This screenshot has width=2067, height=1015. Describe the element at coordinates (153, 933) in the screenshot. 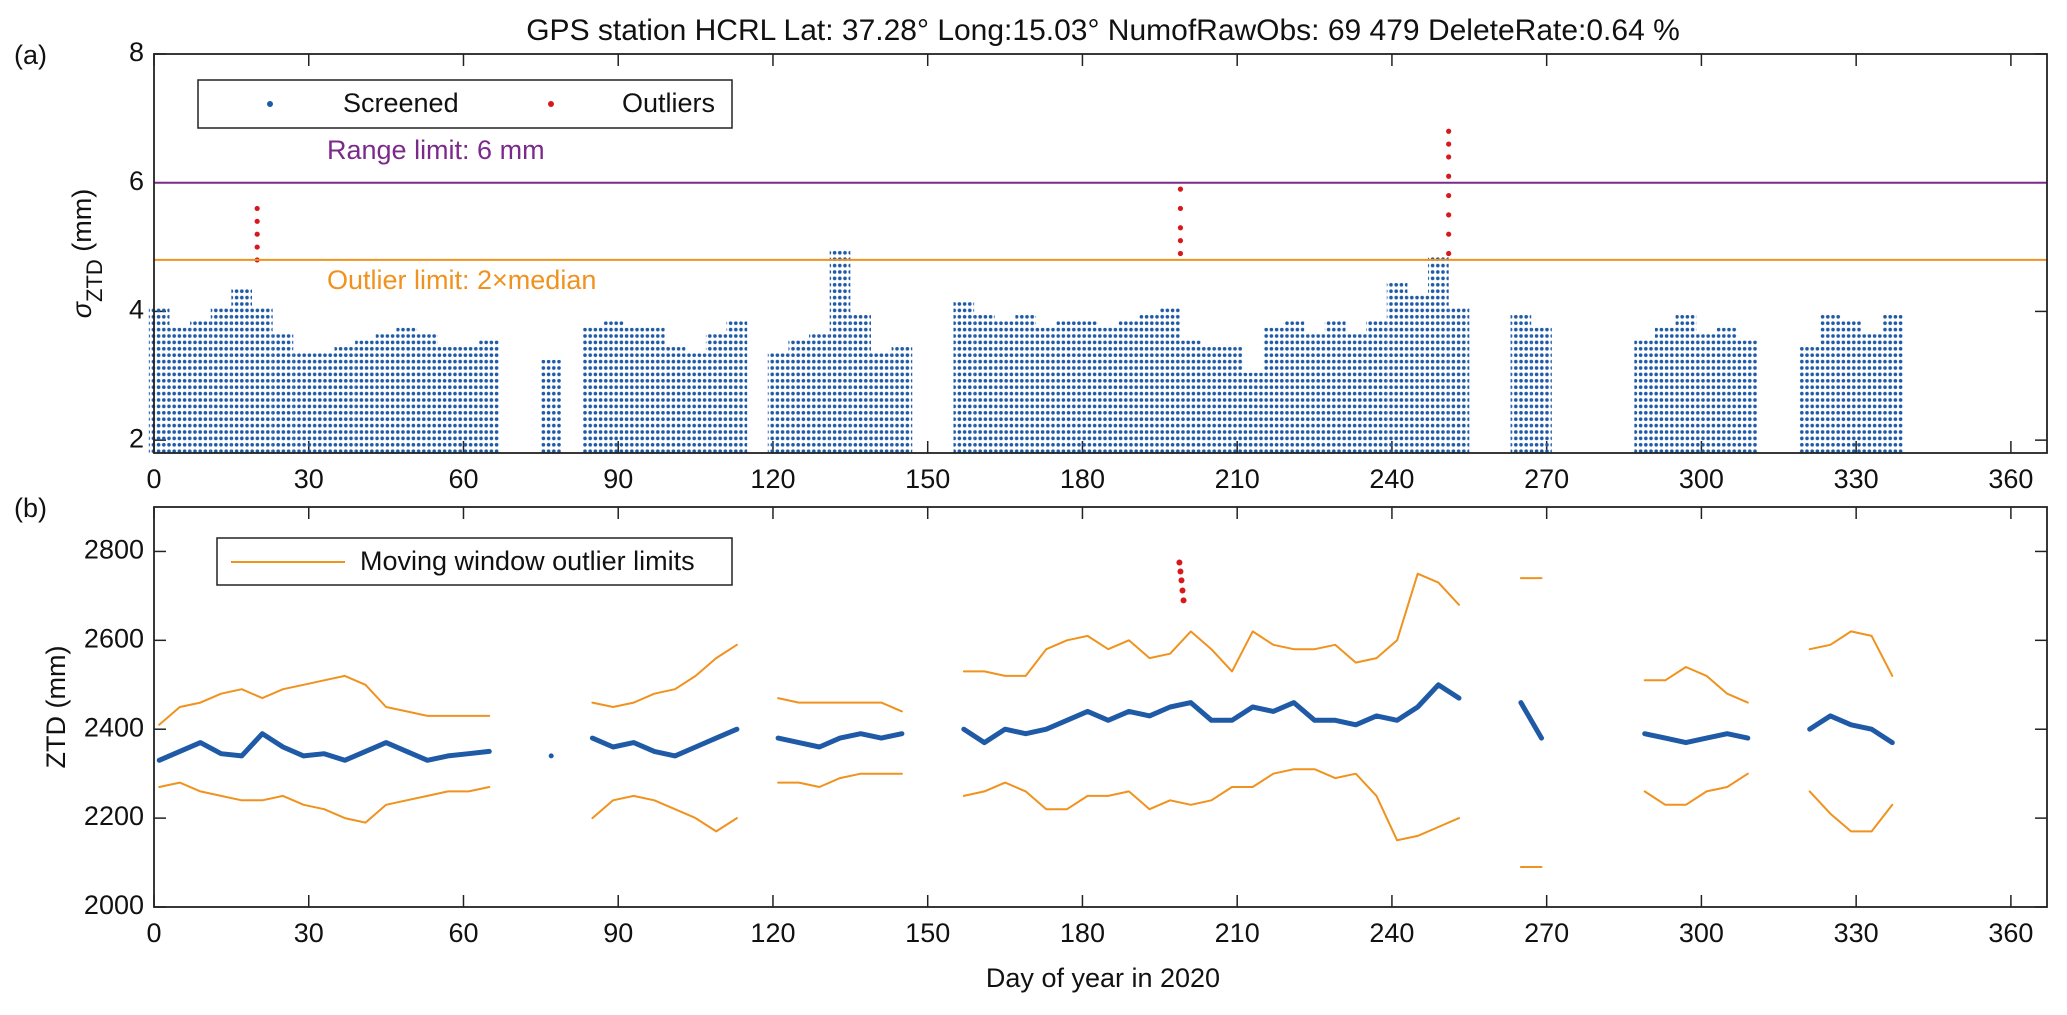

I see `x-tick-label: 0` at that location.